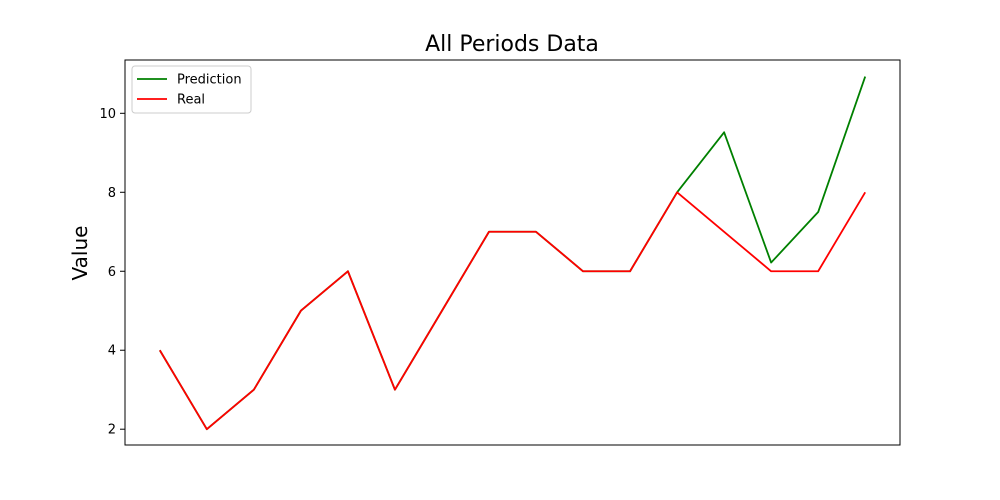 This screenshot has height=500, width=1000. Describe the element at coordinates (107, 114) in the screenshot. I see `y-tick-label: 10` at that location.